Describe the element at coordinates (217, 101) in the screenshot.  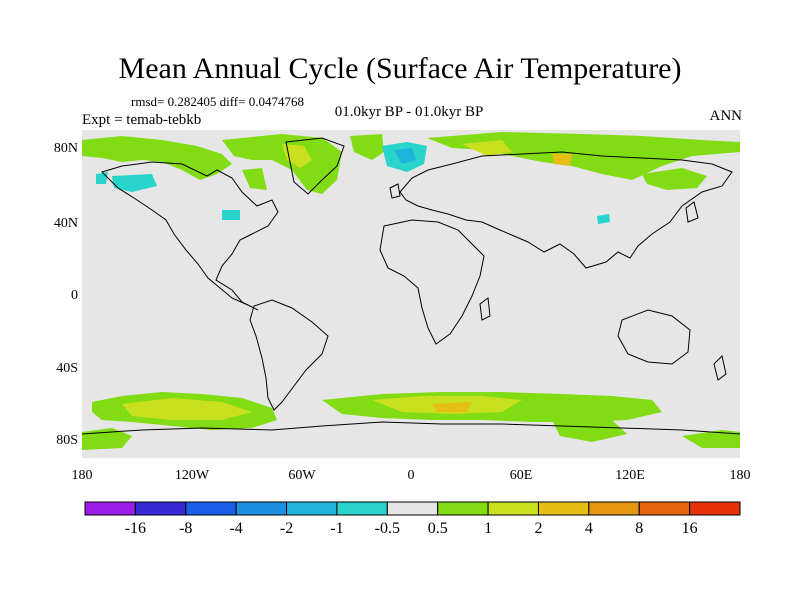
I see `rmsd-diff-stats: rmsd= 0.282405 diff= 0.0474768` at that location.